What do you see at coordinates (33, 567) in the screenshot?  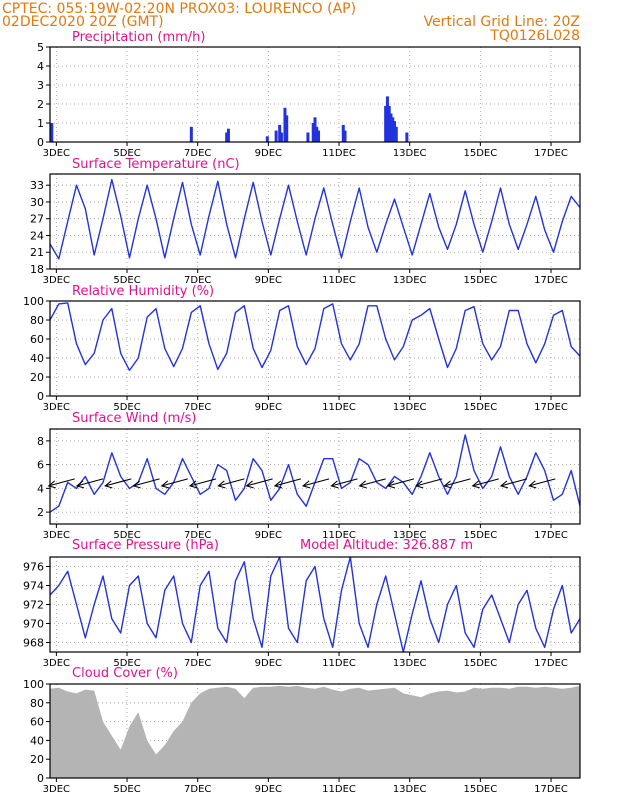 I see `y-tick-label: 976` at bounding box center [33, 567].